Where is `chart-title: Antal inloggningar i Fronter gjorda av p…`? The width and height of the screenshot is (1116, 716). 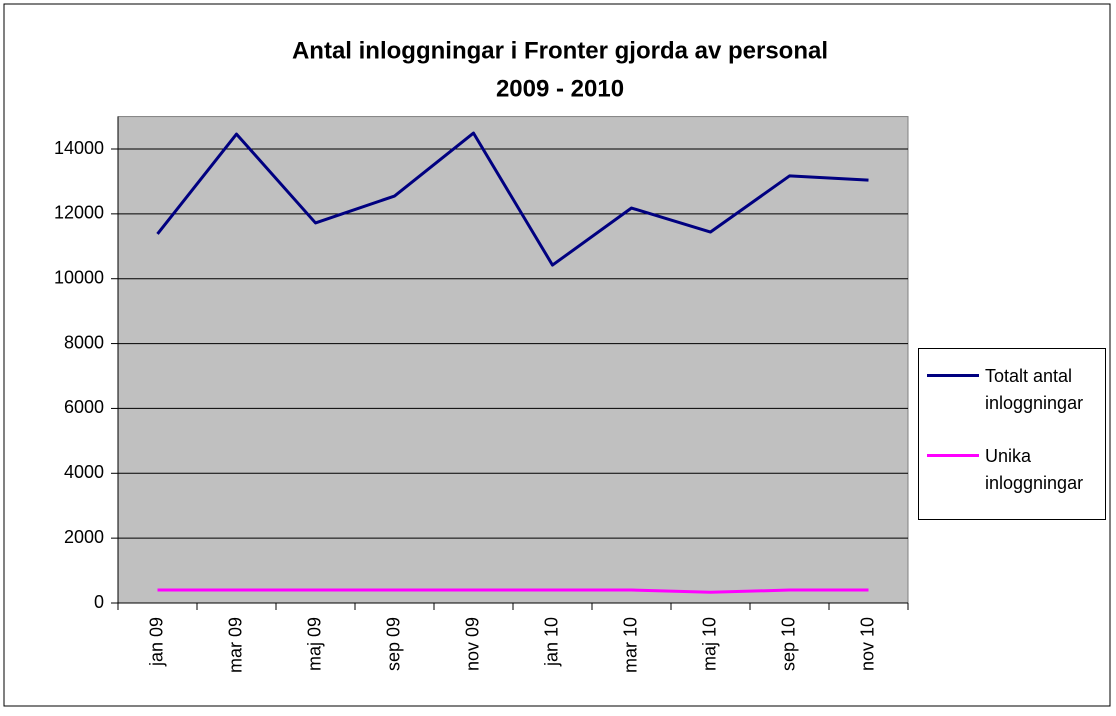
chart-title: Antal inloggningar i Fronter gjorda av p… is located at coordinates (560, 50).